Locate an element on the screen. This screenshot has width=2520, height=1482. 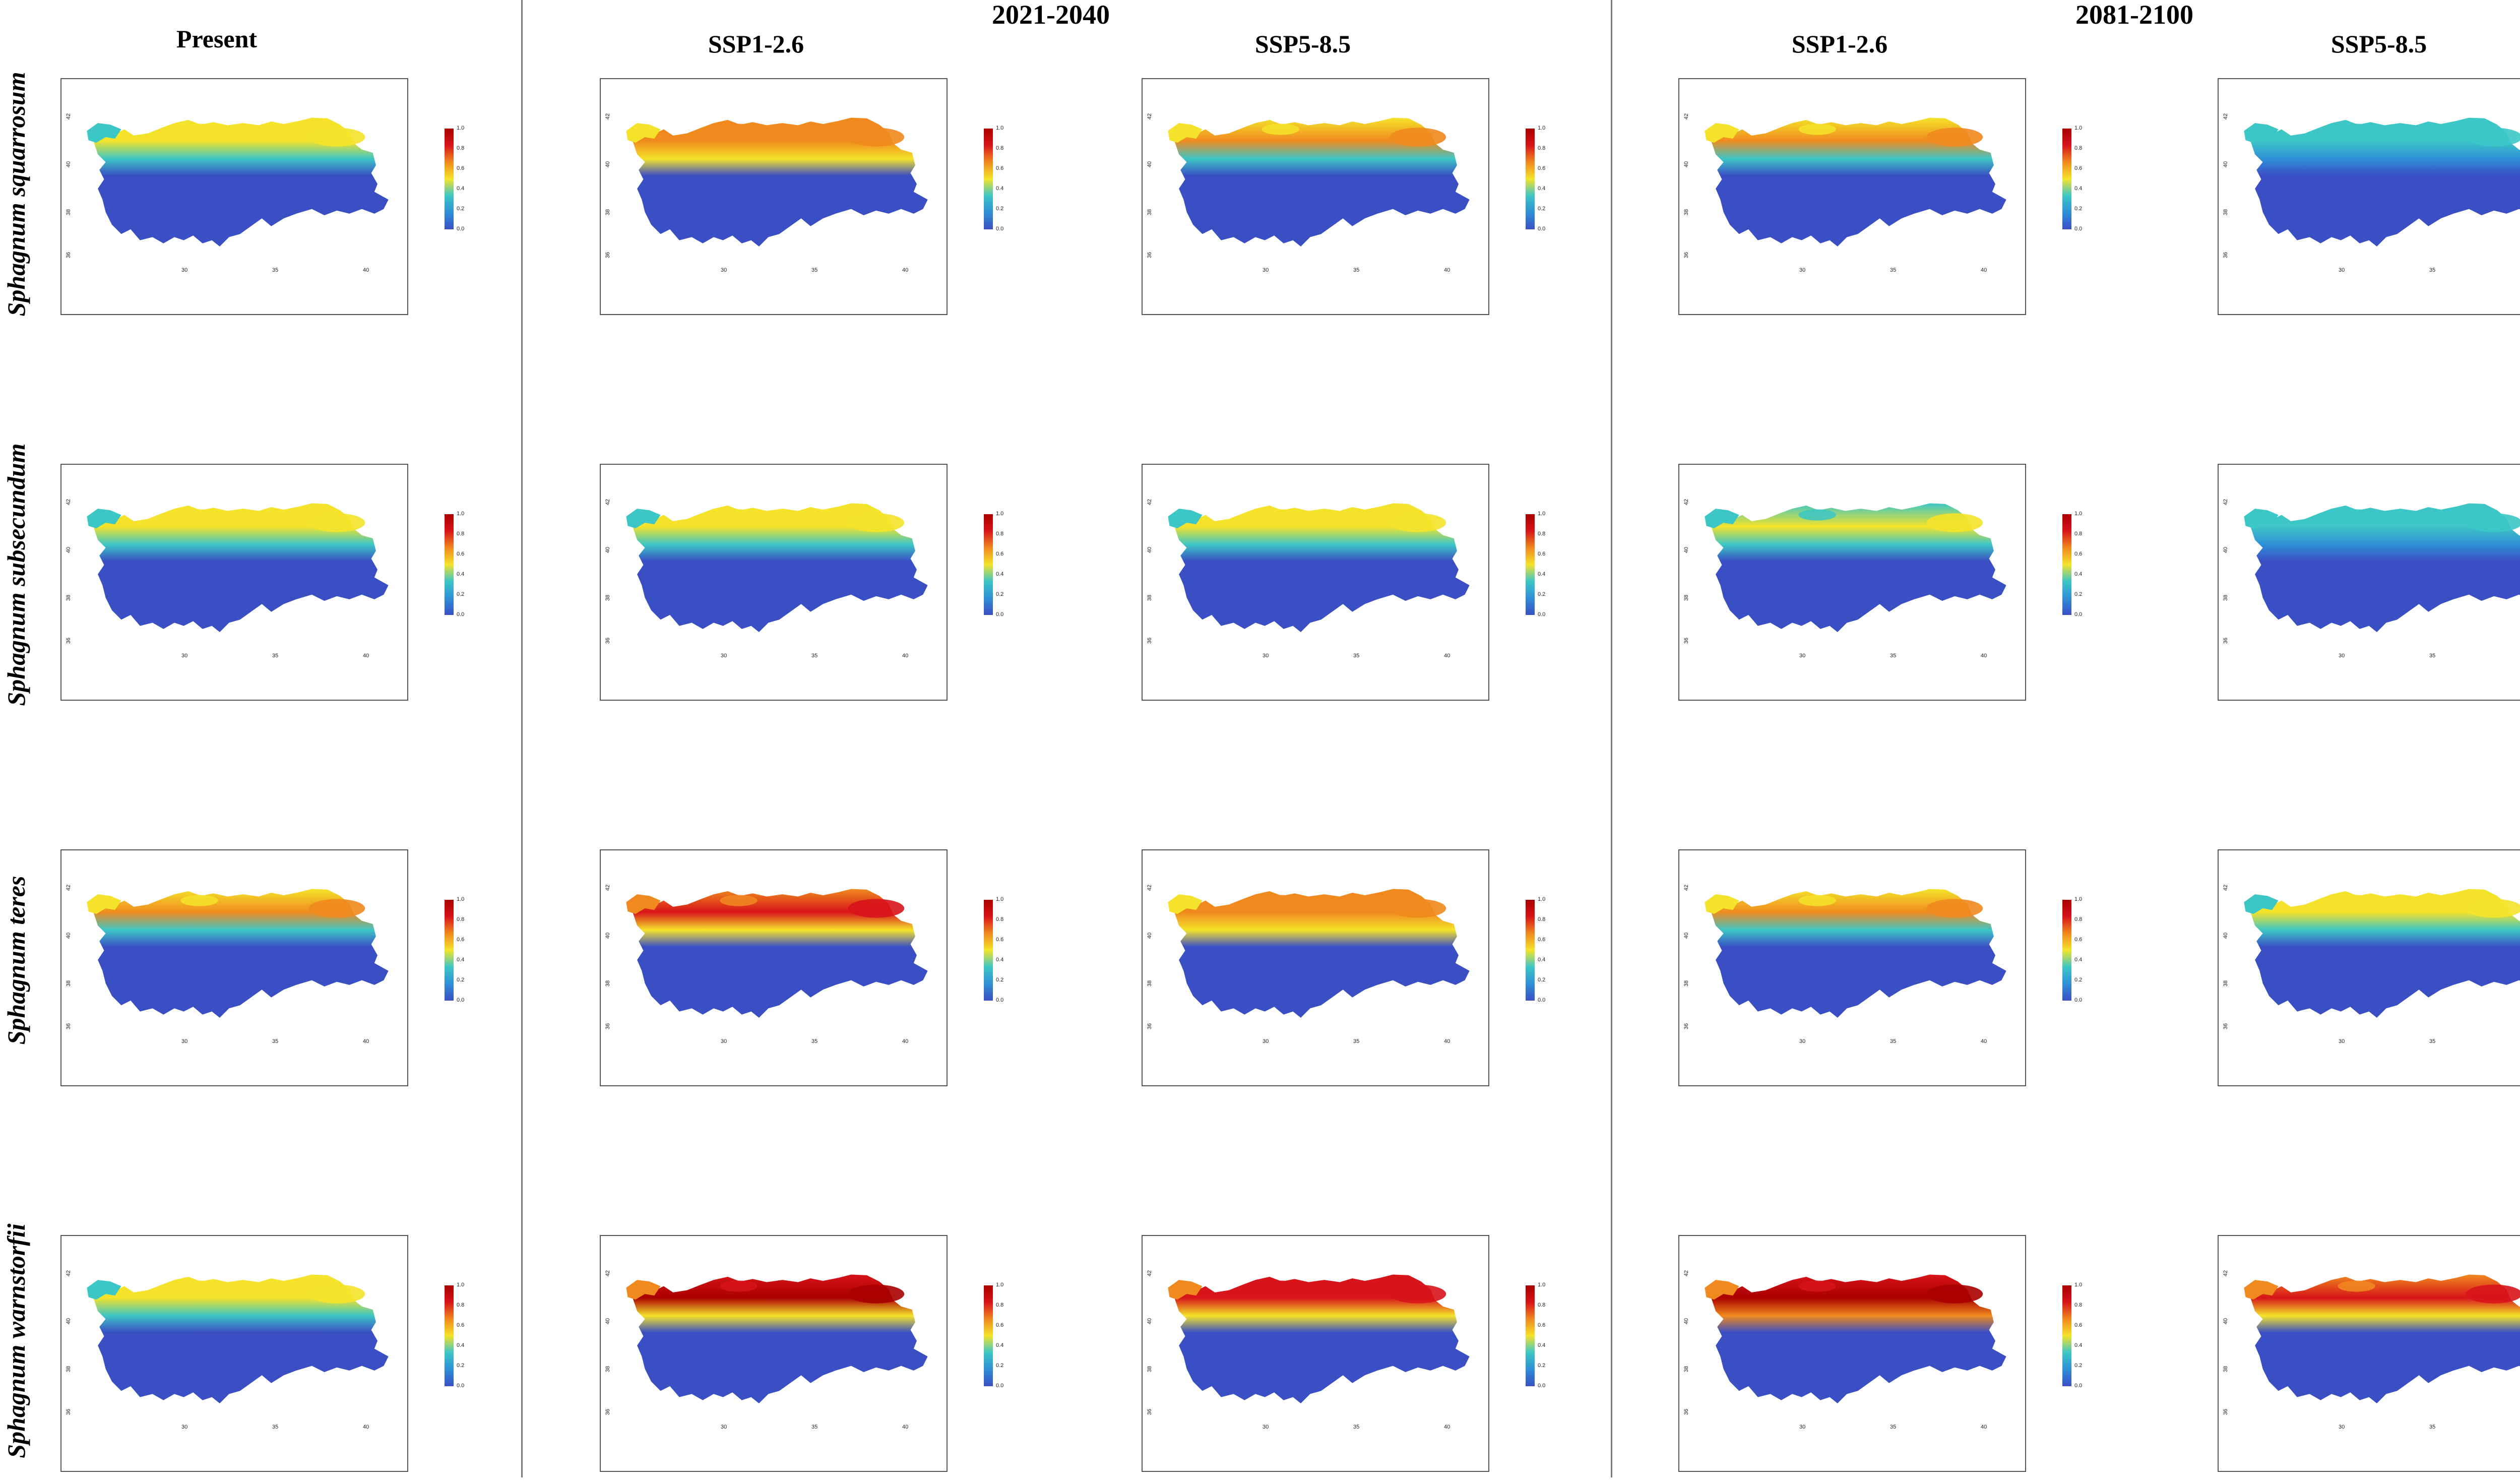
y-tick-label: 38 is located at coordinates (1150, 213).